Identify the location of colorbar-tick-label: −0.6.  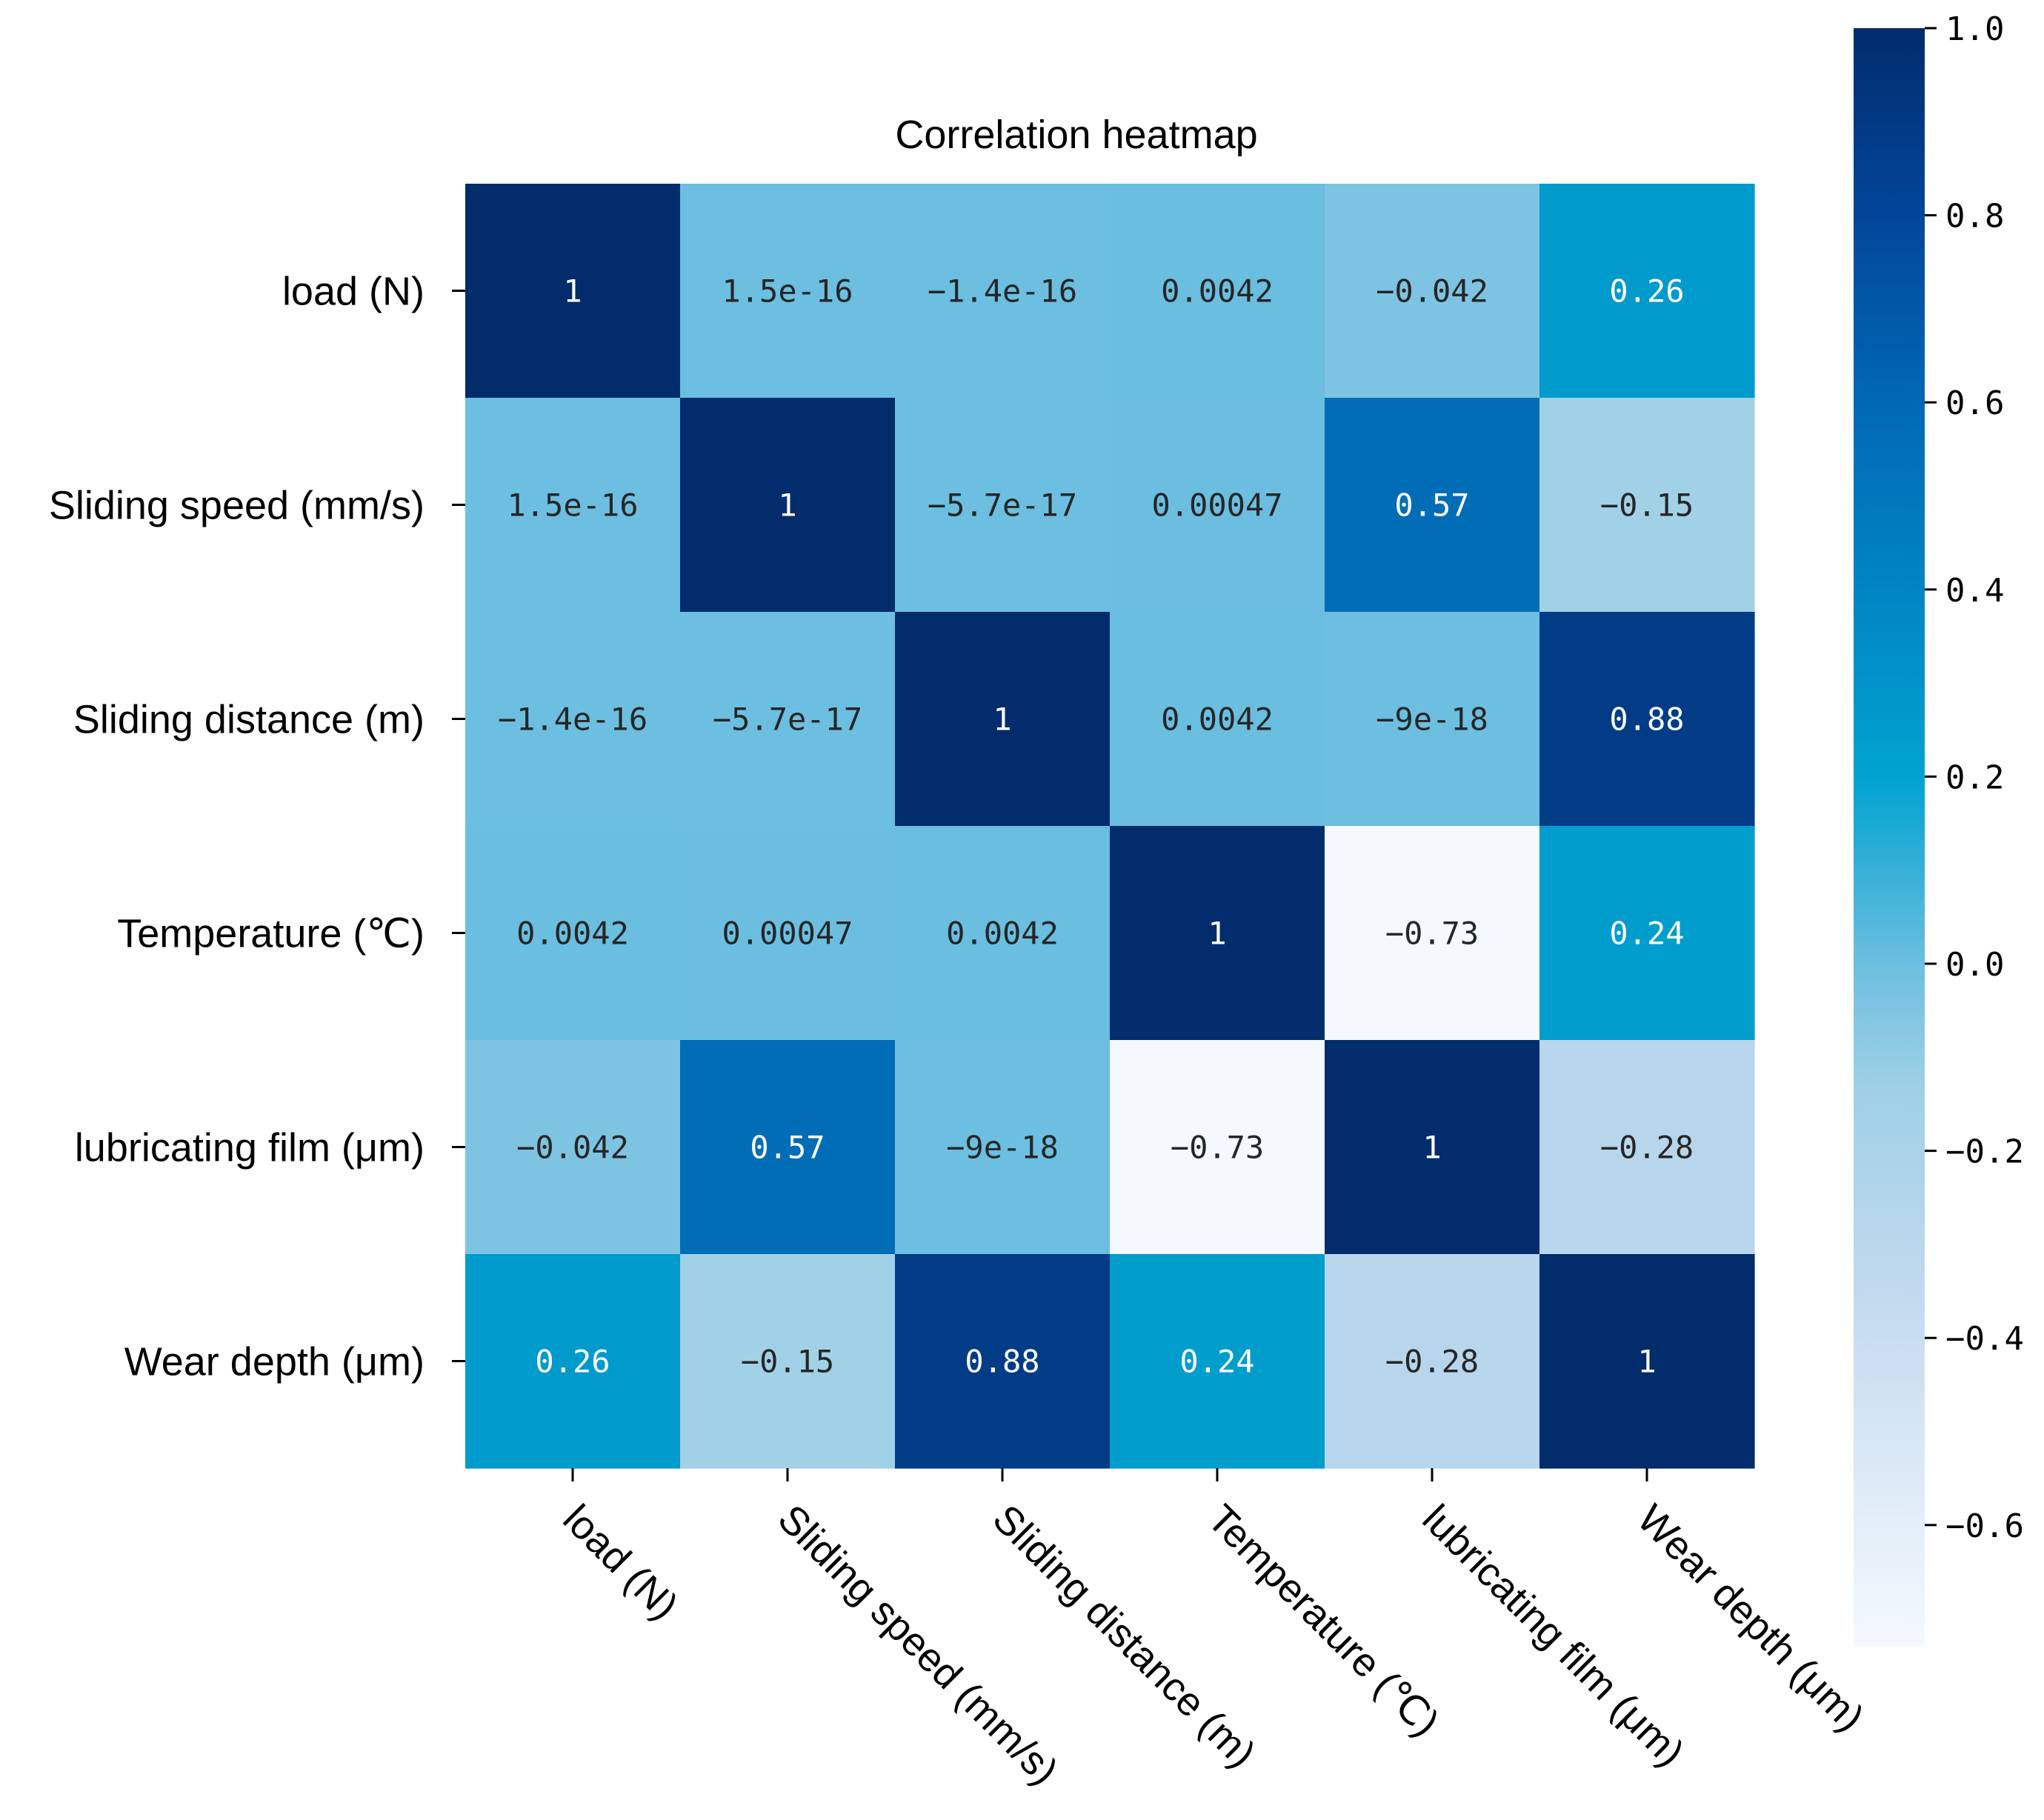
(1984, 1526).